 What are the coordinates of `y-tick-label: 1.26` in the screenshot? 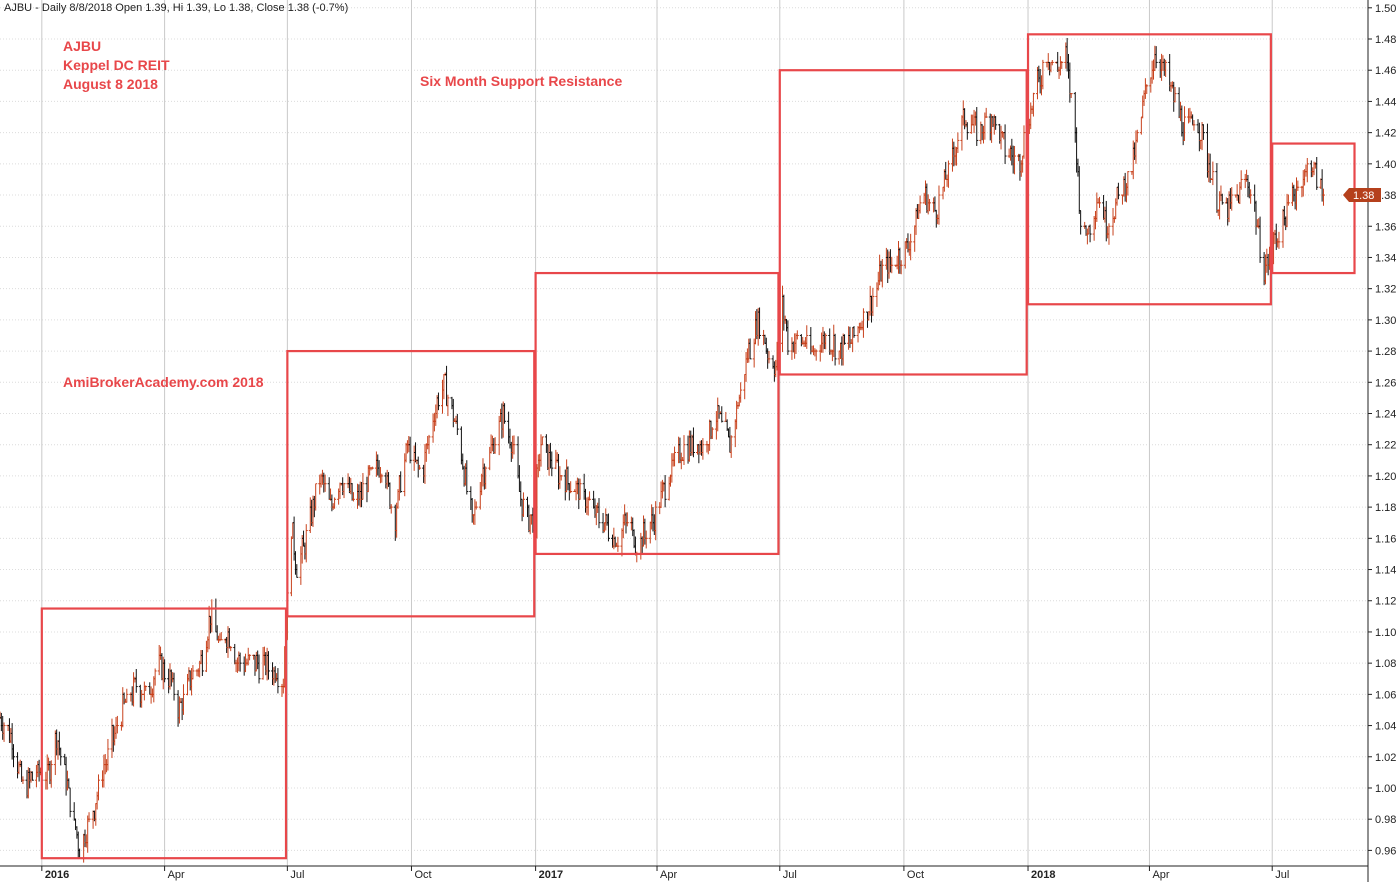 It's located at (1385, 383).